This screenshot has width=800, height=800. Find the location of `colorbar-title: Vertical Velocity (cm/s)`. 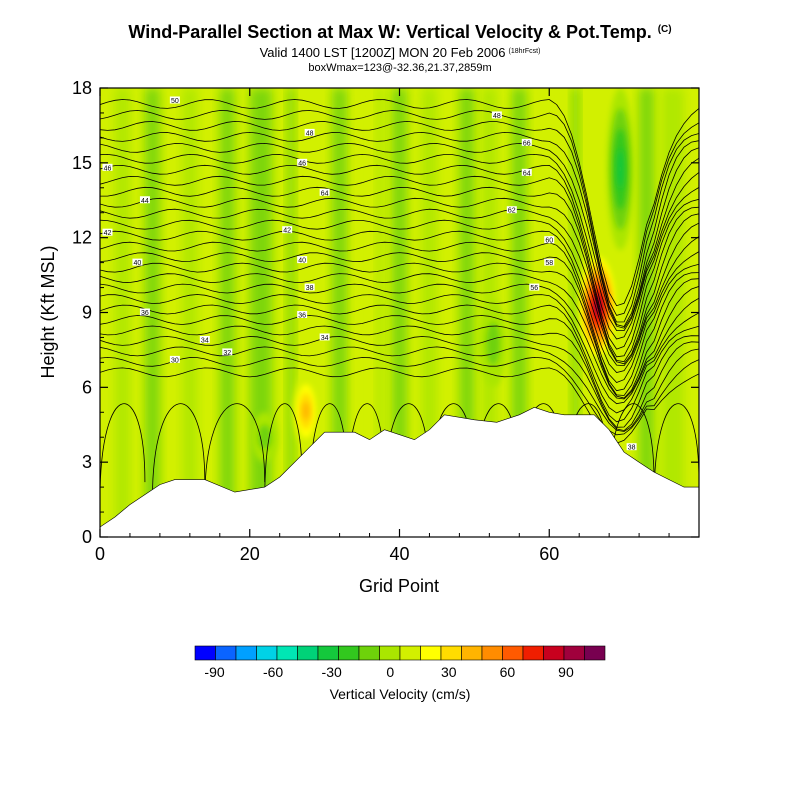

colorbar-title: Vertical Velocity (cm/s) is located at coordinates (400, 694).